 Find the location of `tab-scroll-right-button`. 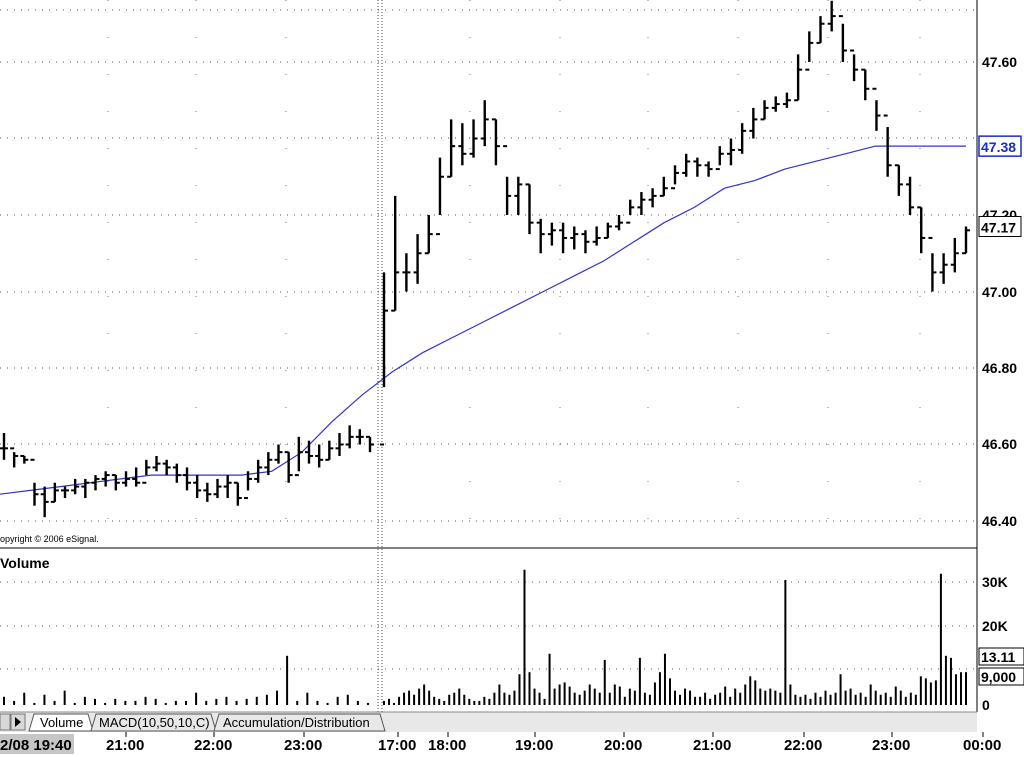

tab-scroll-right-button is located at coordinates (18, 722).